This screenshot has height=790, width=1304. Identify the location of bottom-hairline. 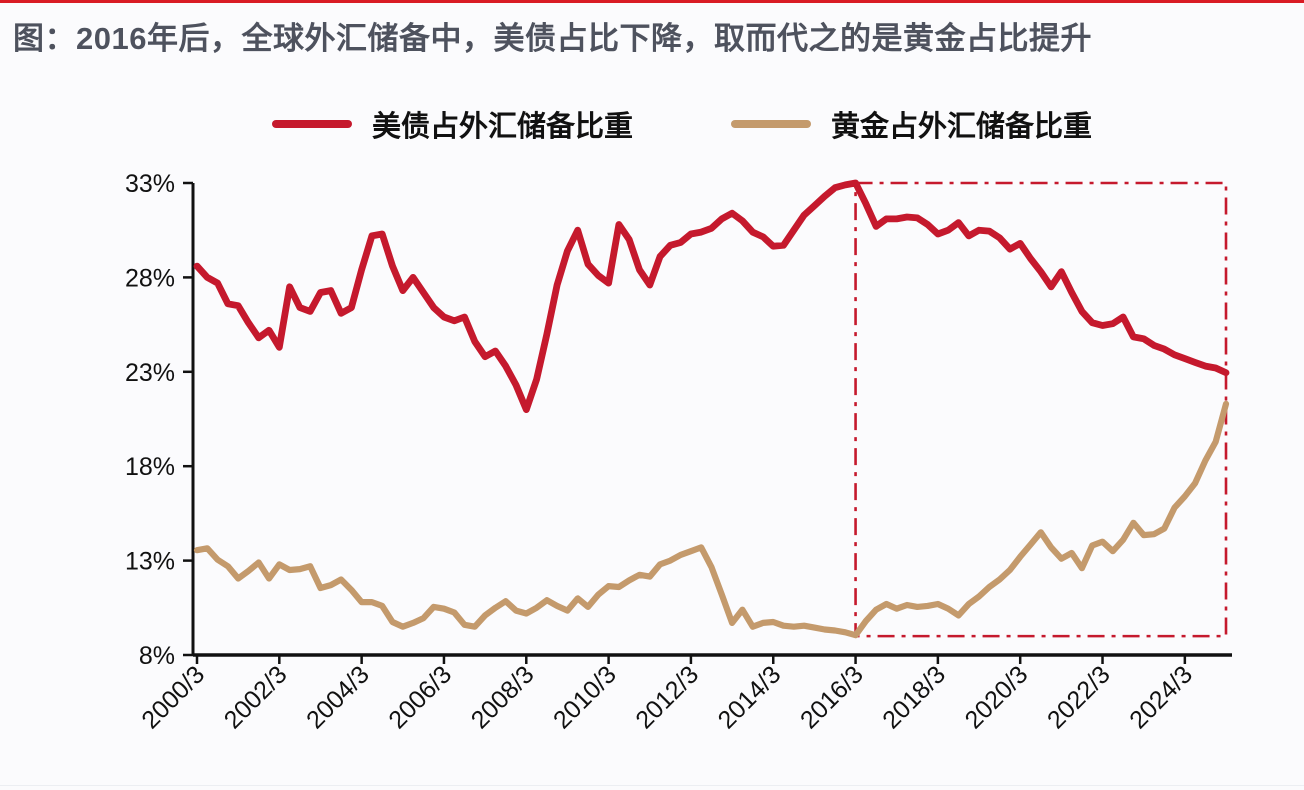
(652, 785).